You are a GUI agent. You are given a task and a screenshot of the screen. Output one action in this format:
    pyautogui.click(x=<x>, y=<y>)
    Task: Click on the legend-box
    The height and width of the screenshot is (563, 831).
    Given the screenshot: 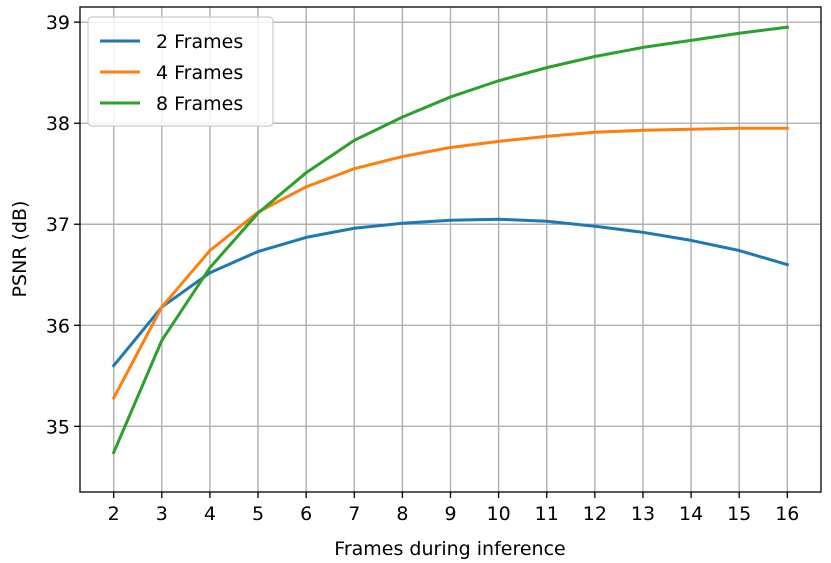 What is the action you would take?
    pyautogui.click(x=180, y=71)
    